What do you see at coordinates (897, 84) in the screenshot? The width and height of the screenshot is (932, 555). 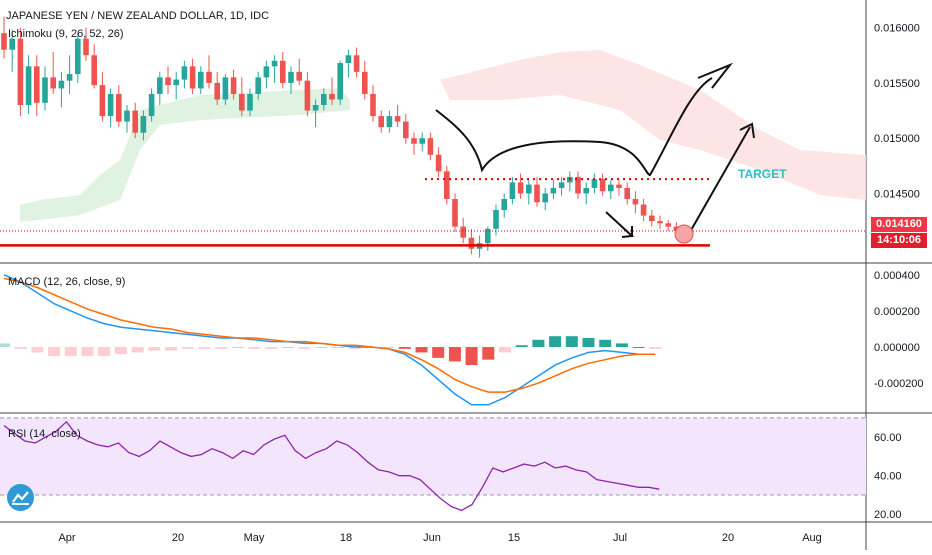 I see `price-tick-label: 0.015500` at bounding box center [897, 84].